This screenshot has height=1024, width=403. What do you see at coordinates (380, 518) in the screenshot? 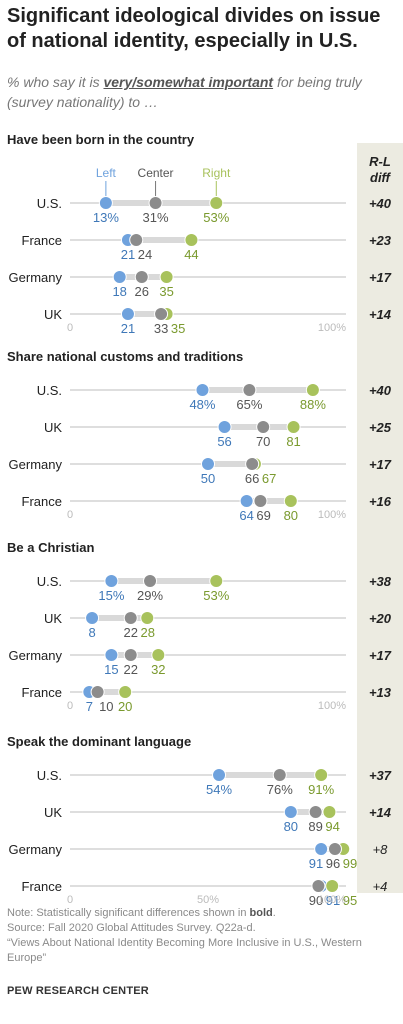
I see `diff-column-background` at bounding box center [380, 518].